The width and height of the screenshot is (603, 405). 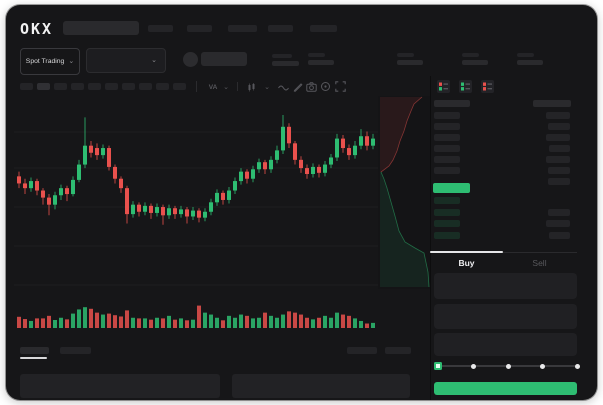 I want to click on ask-amount-placeholder, so click(x=559, y=126).